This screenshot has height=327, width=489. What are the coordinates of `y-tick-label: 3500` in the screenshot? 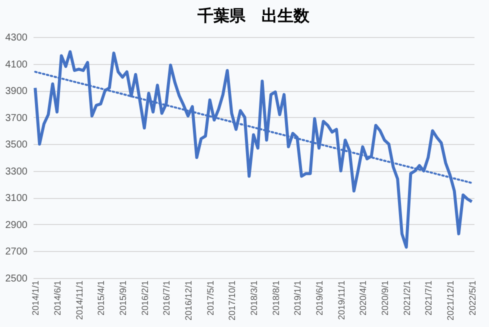 It's located at (16, 145).